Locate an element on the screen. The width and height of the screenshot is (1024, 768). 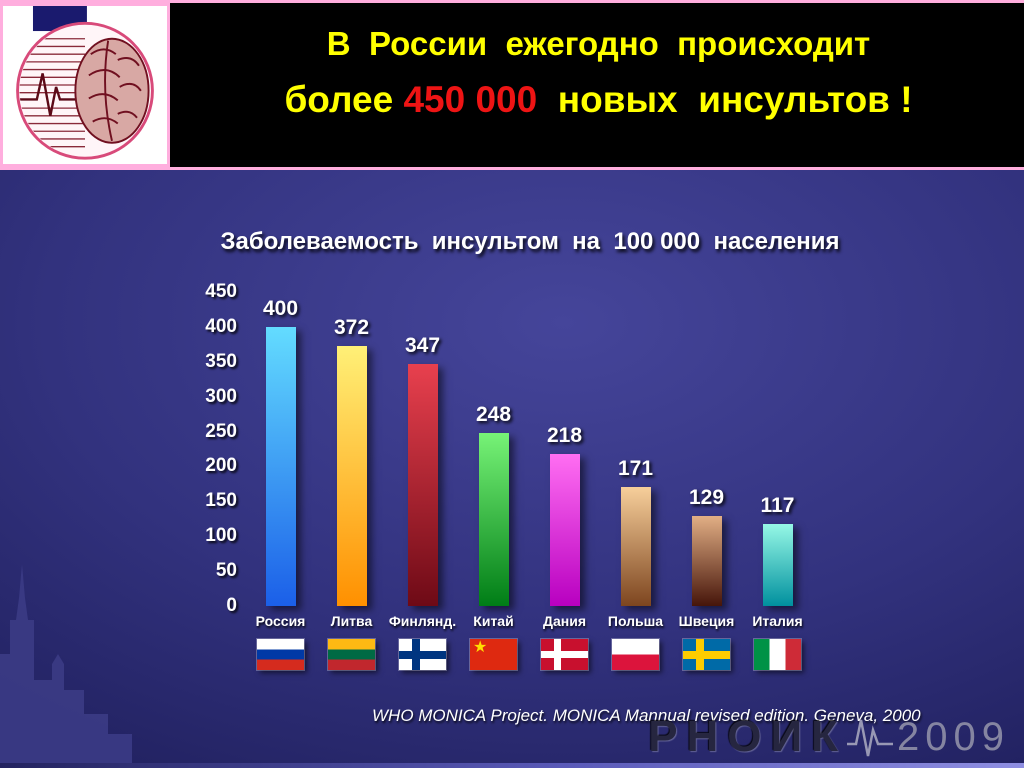
y-tick-label: 50 is located at coordinates (226, 571).